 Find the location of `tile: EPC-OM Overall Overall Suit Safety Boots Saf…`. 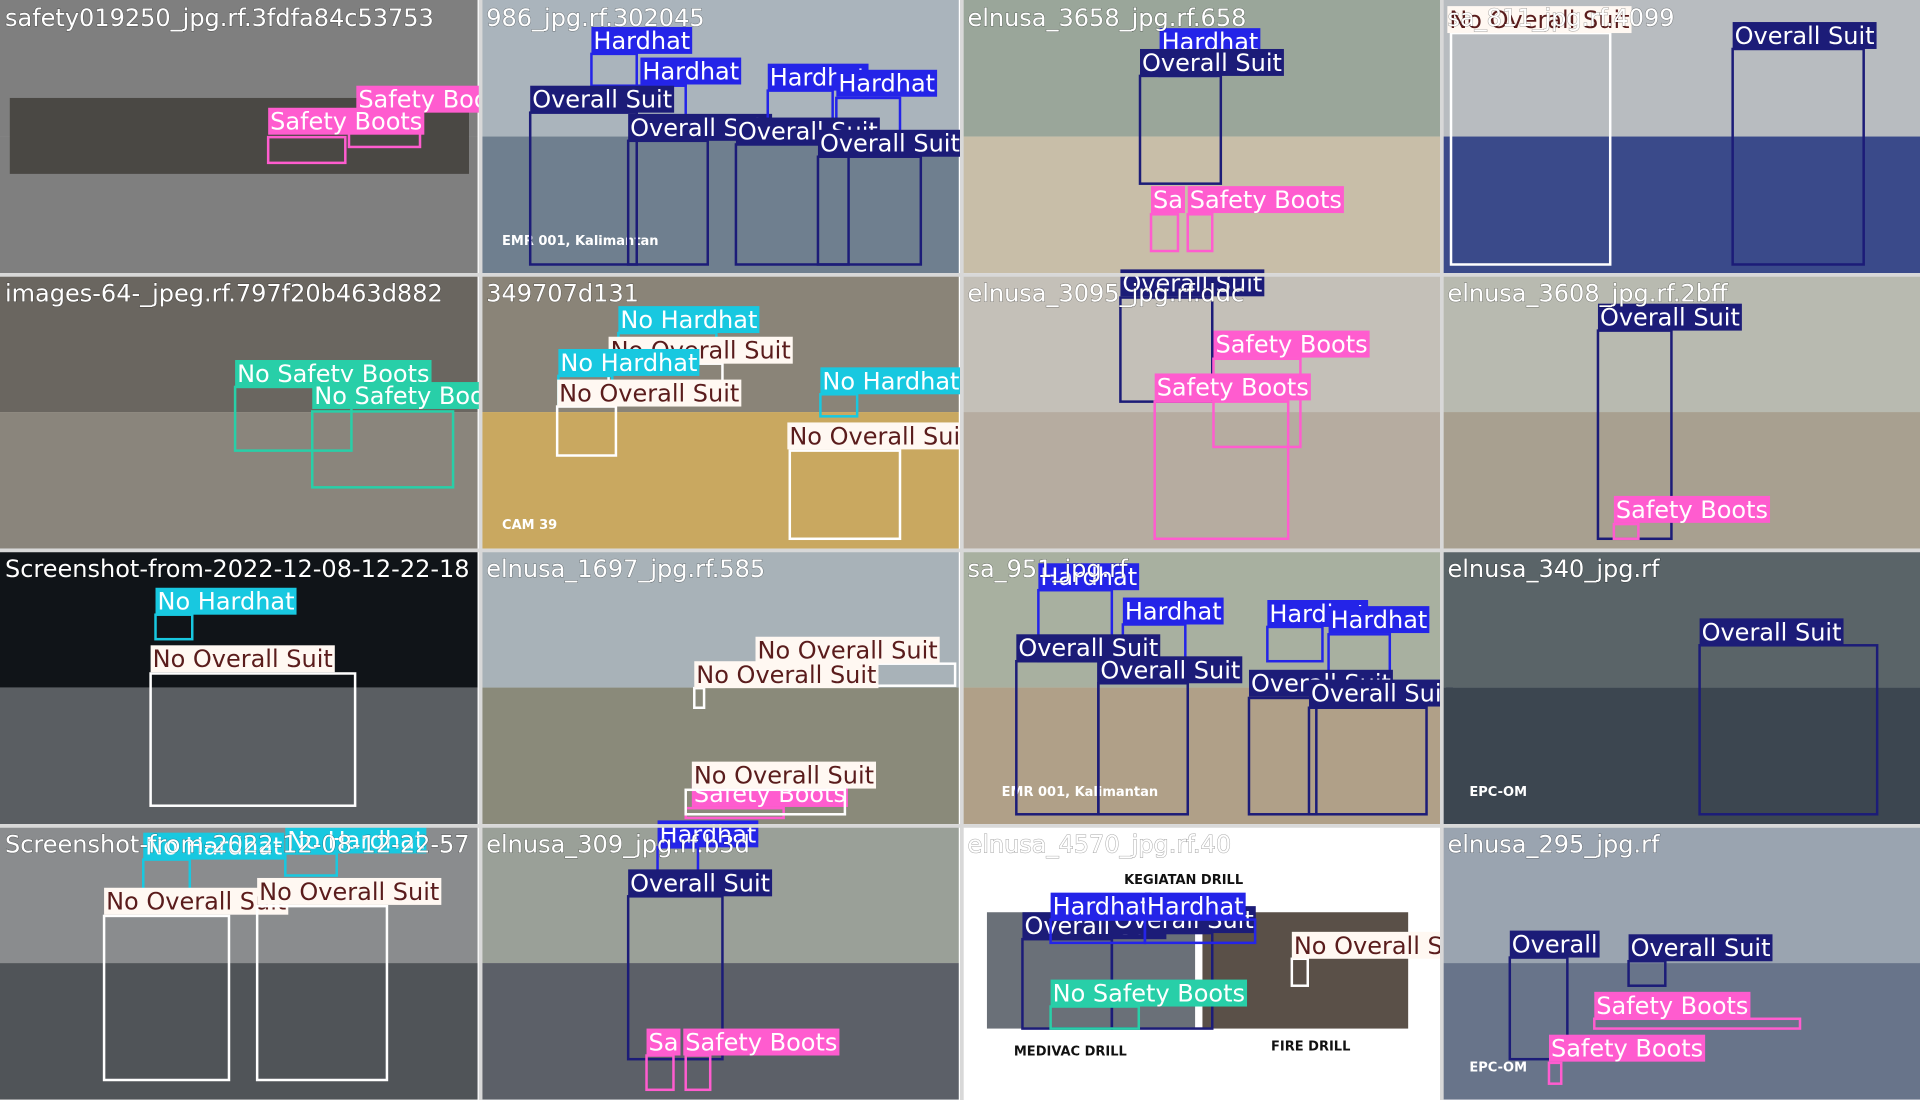

tile: EPC-OM Overall Overall Suit Safety Boots Saf… is located at coordinates (1681, 963).